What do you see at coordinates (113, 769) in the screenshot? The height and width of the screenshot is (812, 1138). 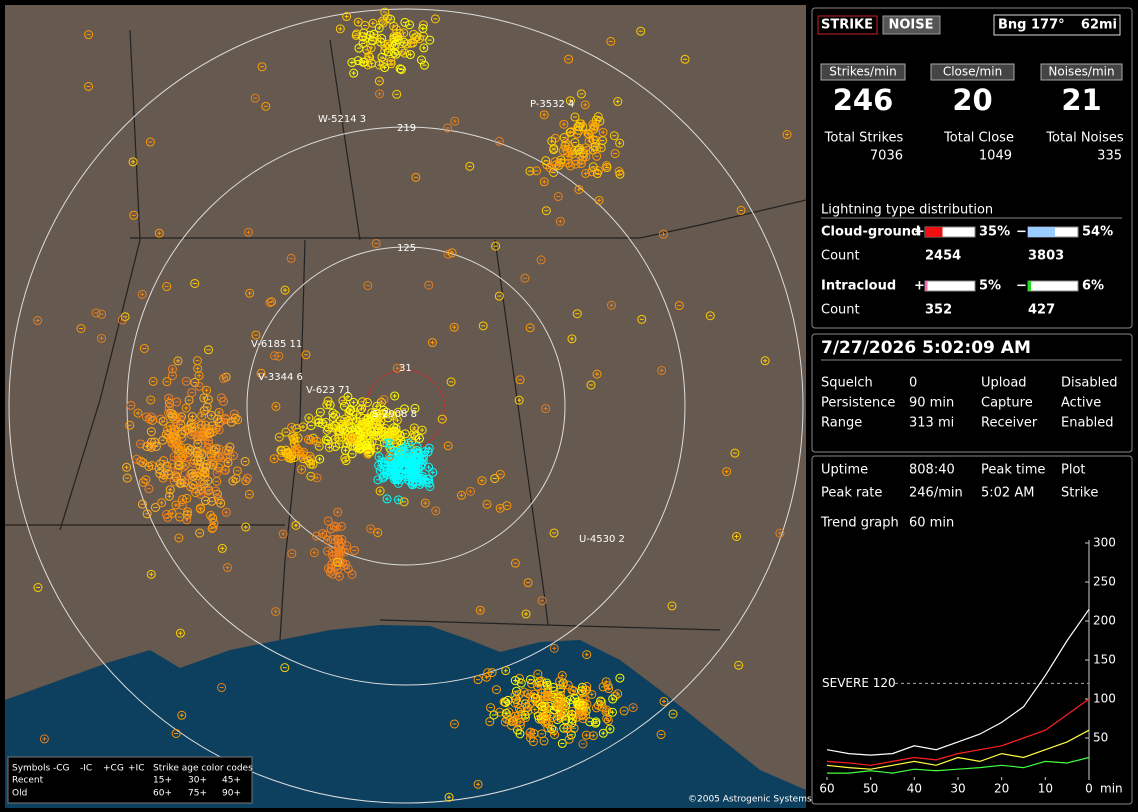 I see `legend-symbol: +CG` at bounding box center [113, 769].